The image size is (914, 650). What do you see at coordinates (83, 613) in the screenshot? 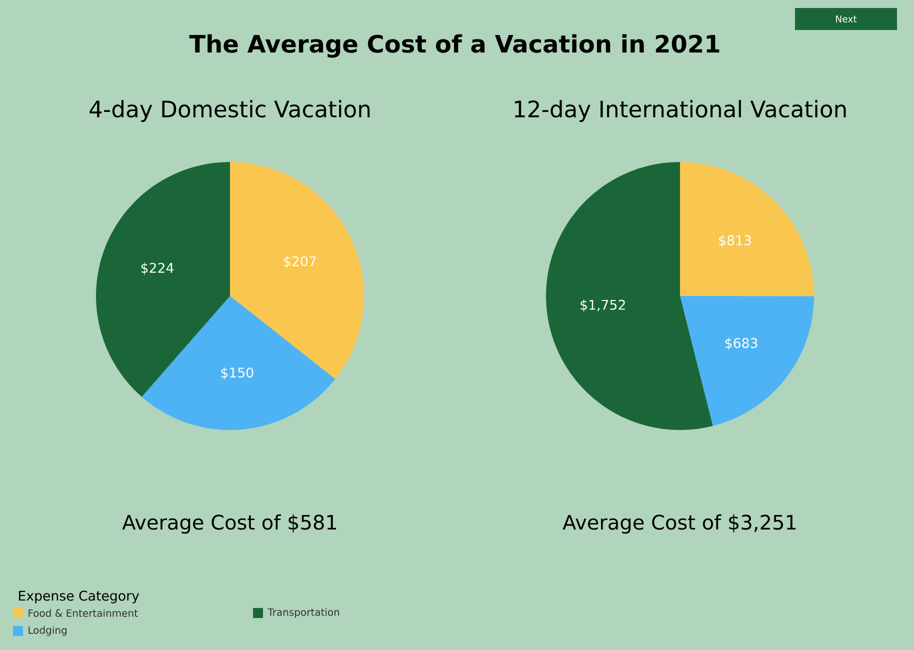
I see `legend-label: Food & Entertainment` at bounding box center [83, 613].